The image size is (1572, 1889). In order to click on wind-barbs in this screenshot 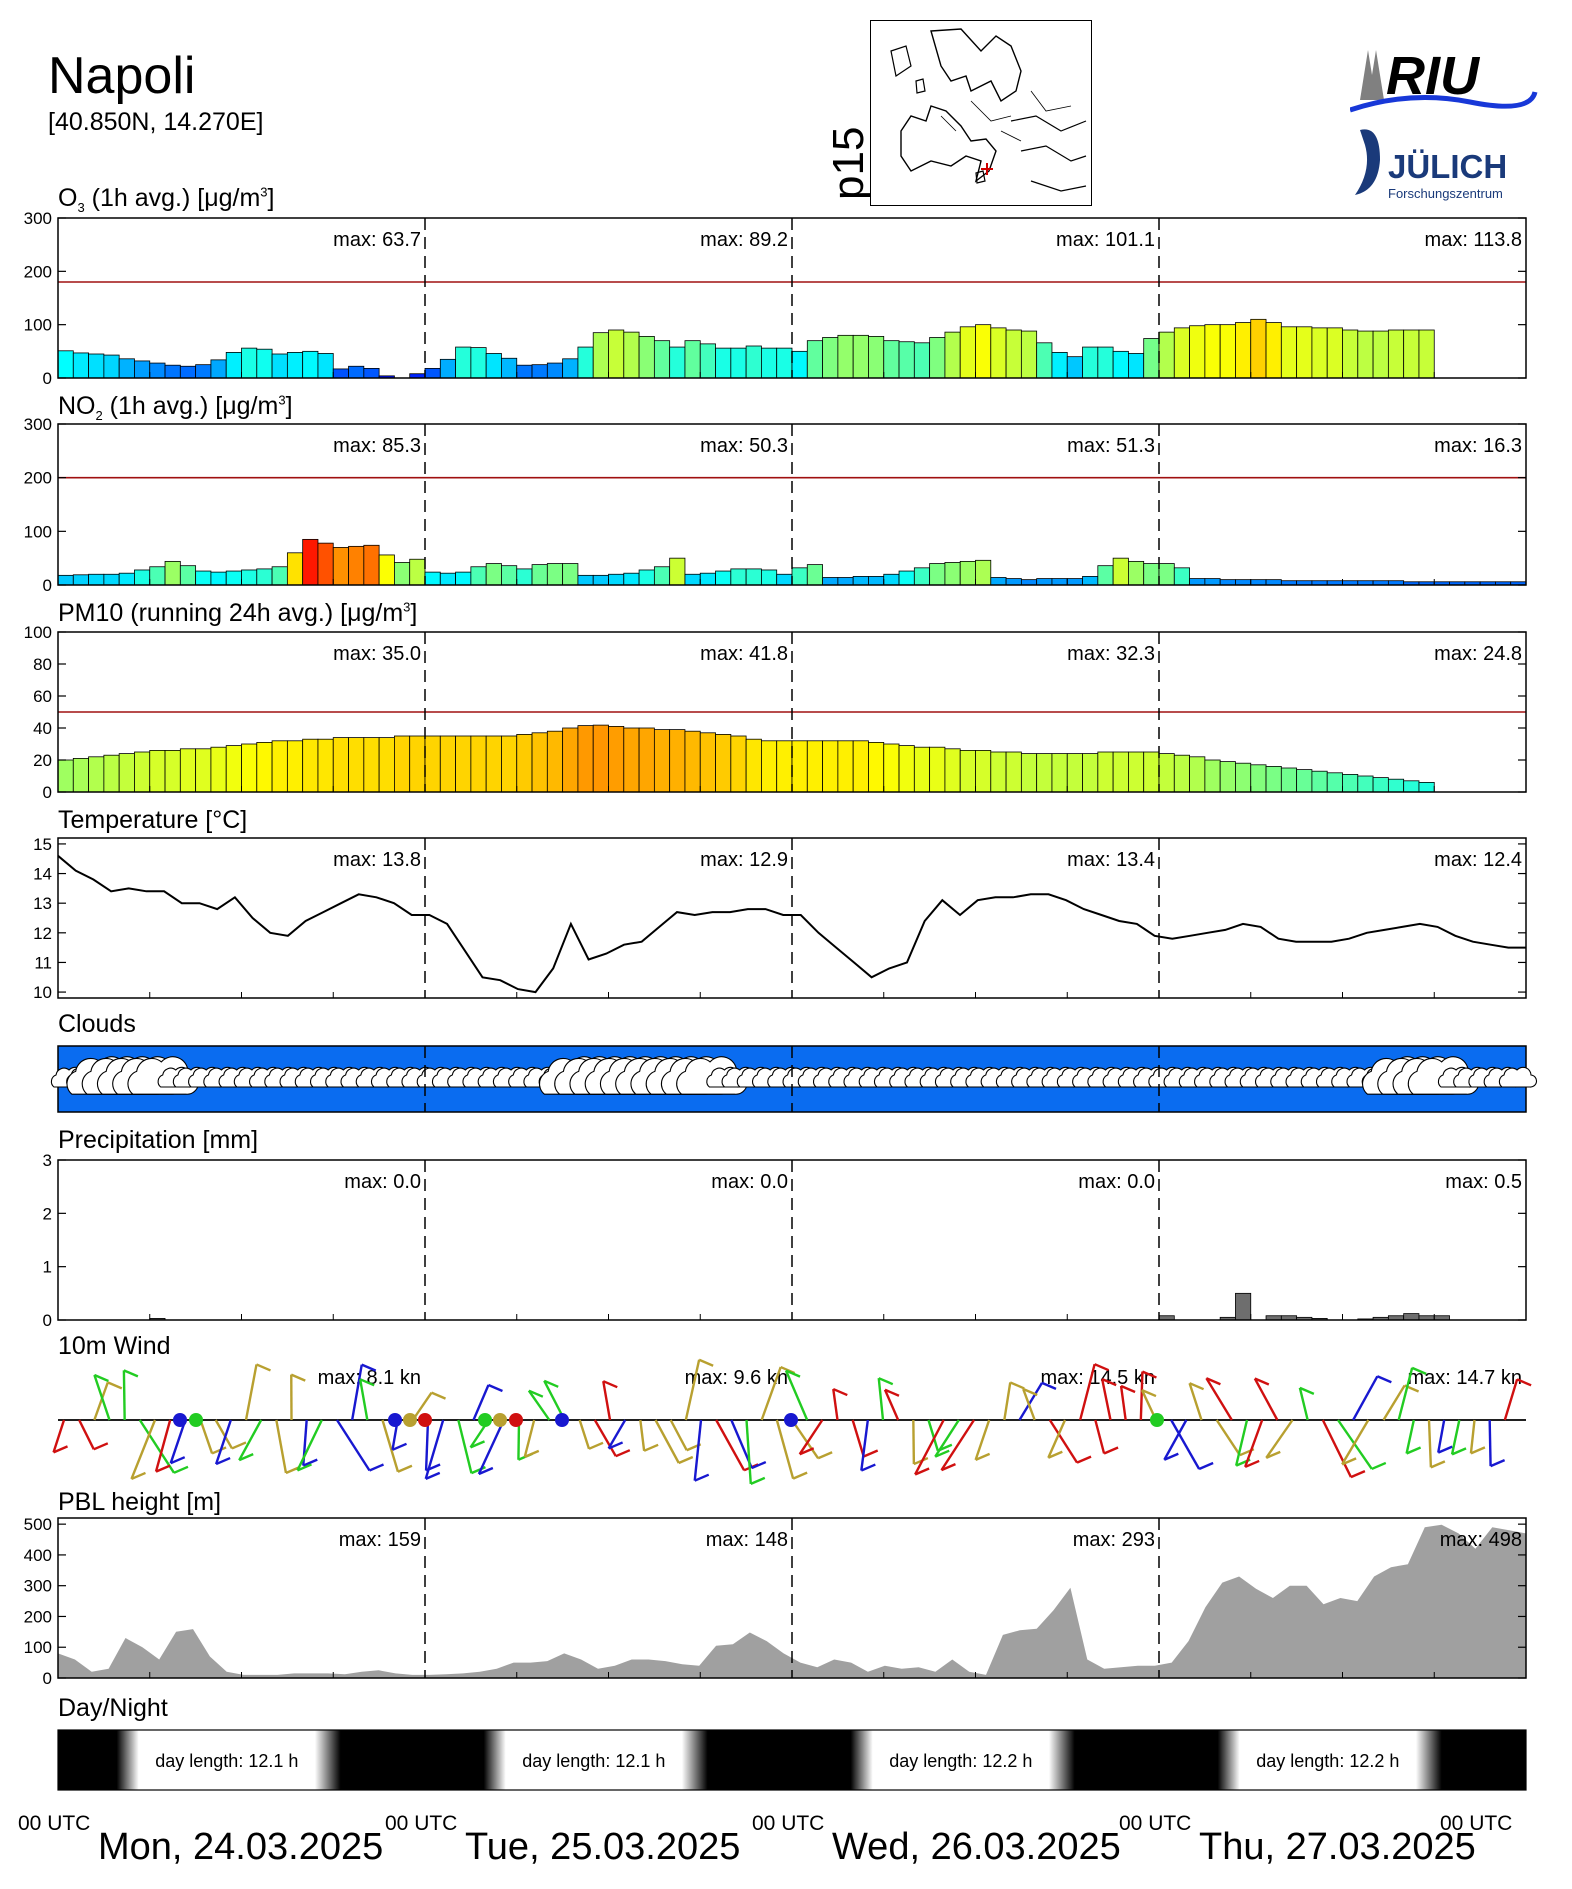, I will do `click(792, 1422)`.